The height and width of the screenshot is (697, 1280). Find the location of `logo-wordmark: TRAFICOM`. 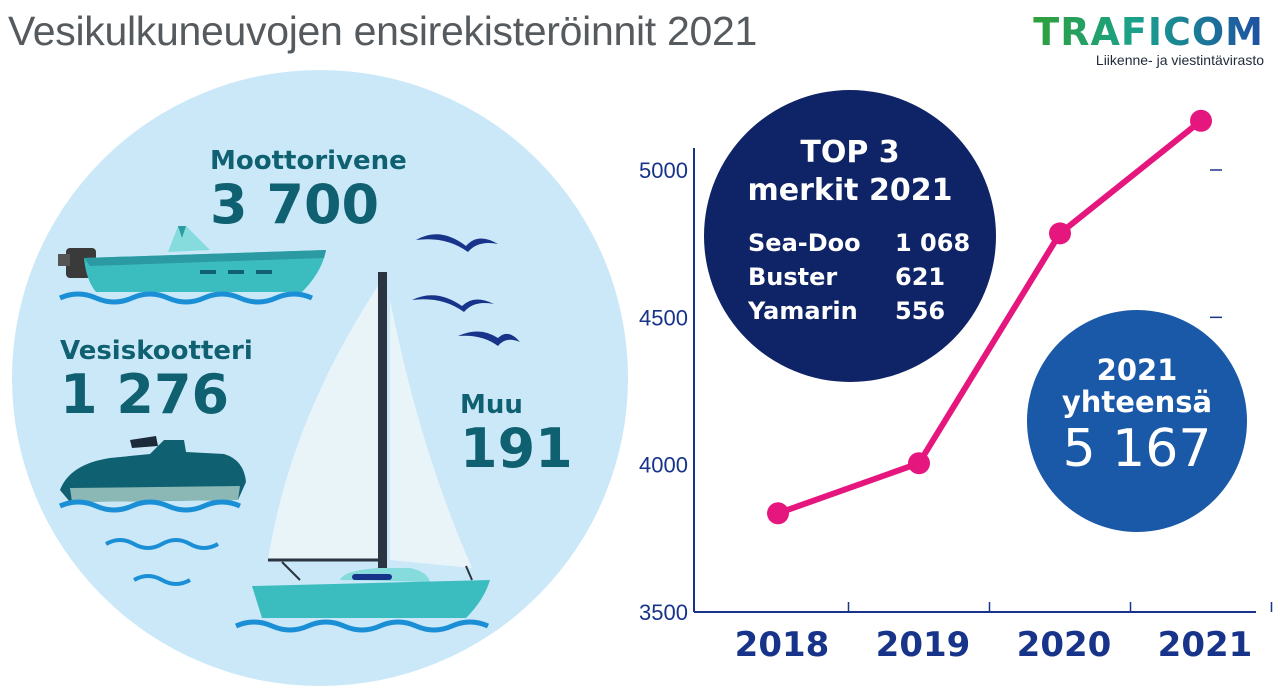

logo-wordmark: TRAFICOM is located at coordinates (1148, 32).